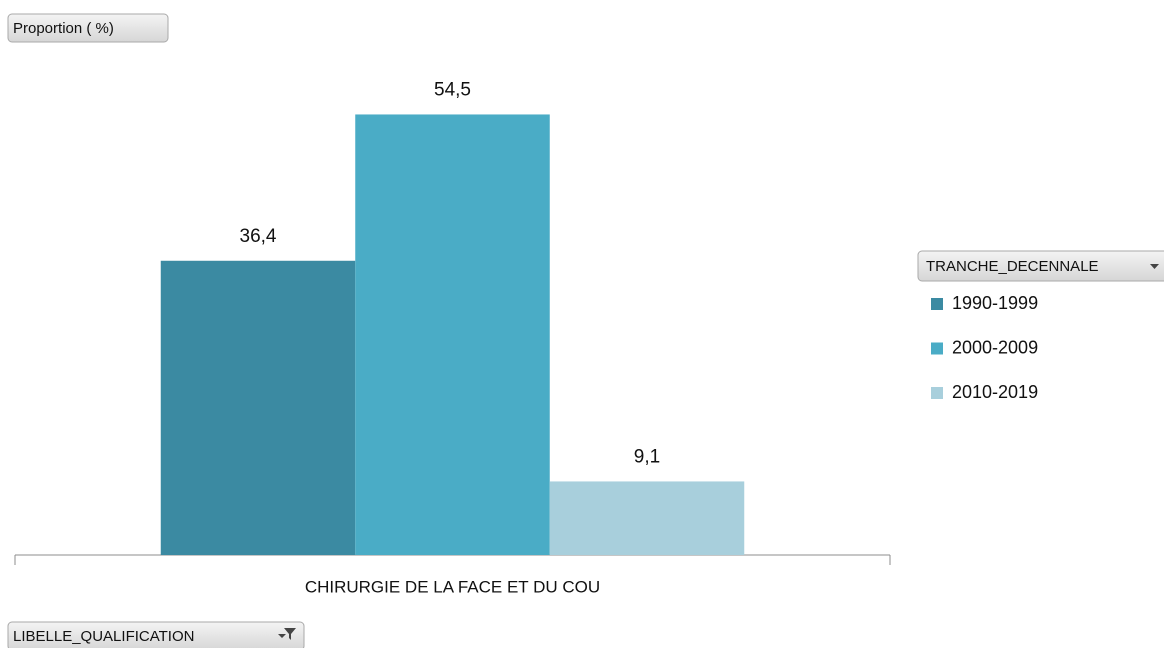 This screenshot has width=1164, height=648. Describe the element at coordinates (995, 347) in the screenshot. I see `legend-label: 2000-2009` at that location.